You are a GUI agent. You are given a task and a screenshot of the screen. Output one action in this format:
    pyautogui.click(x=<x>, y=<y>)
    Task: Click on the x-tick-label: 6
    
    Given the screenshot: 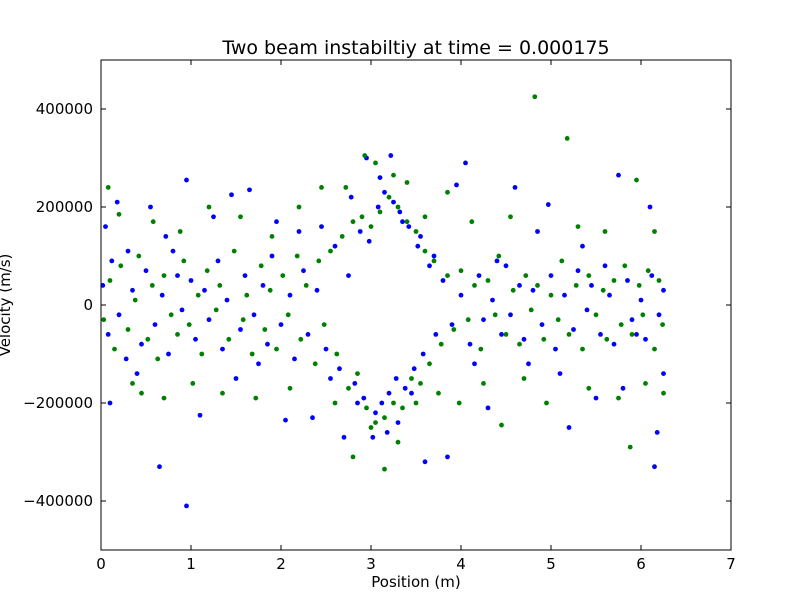 What is the action you would take?
    pyautogui.click(x=641, y=564)
    